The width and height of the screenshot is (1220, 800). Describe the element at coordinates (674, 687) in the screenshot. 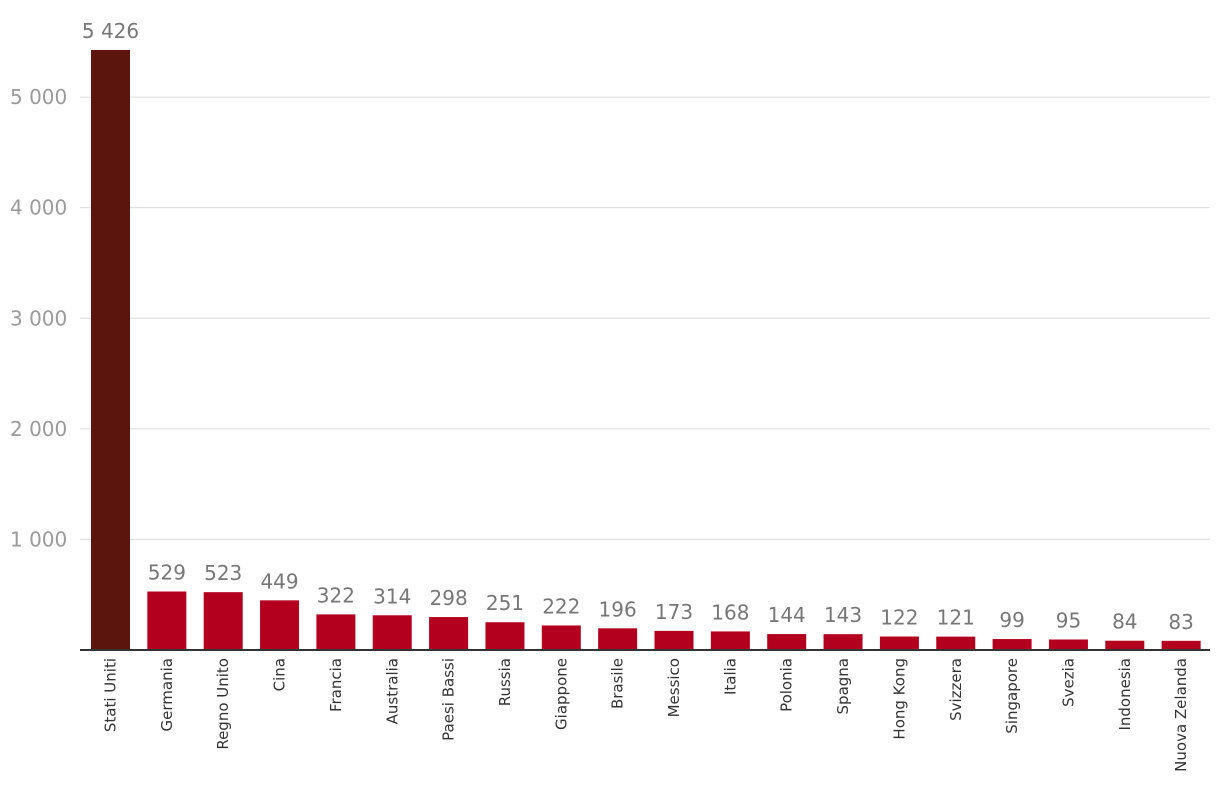

I see `x-tick-label: Messico` at that location.